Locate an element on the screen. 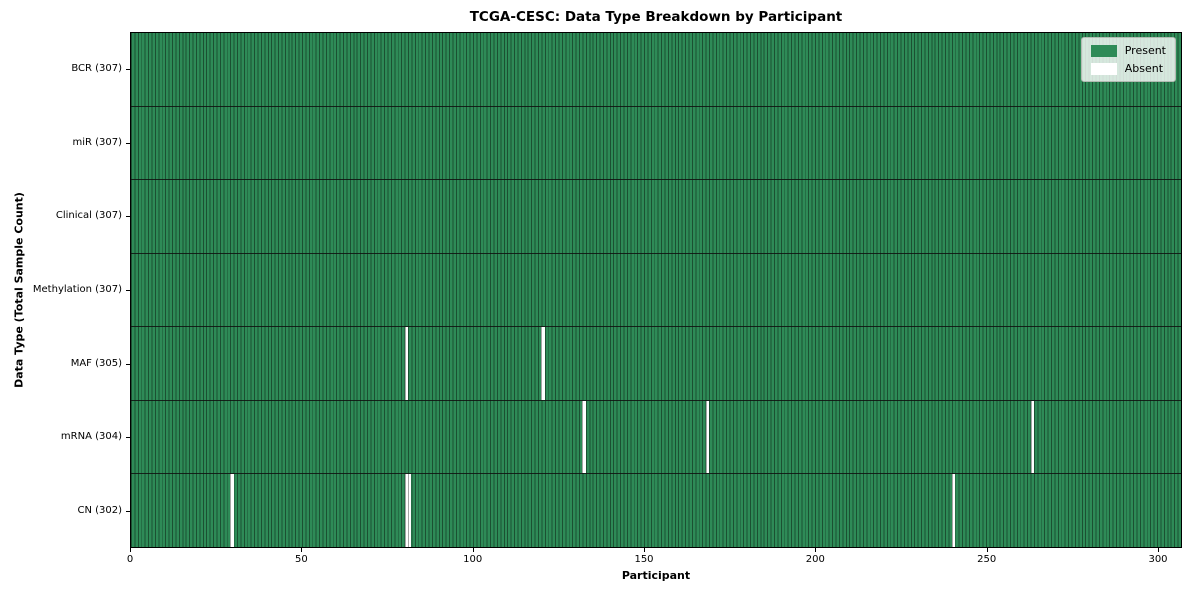  legend-item-absent: Absent is located at coordinates (1128, 68).